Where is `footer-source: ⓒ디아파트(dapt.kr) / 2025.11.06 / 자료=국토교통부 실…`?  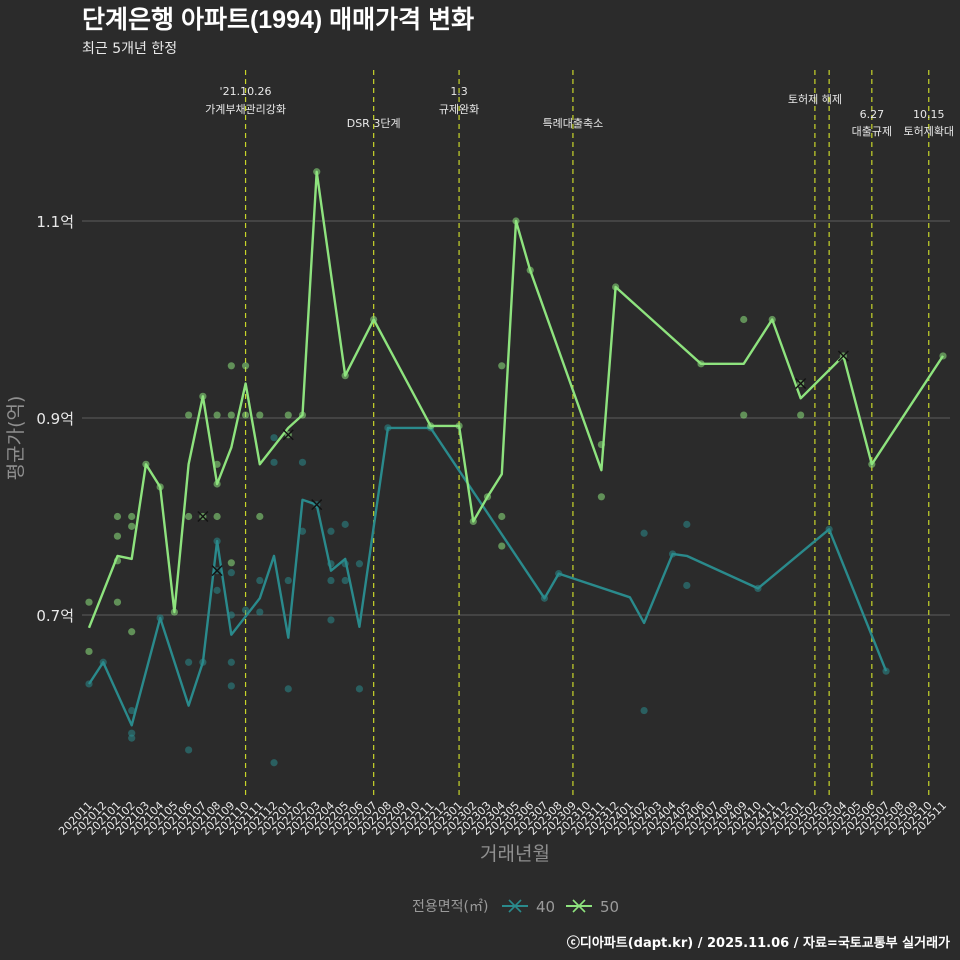
footer-source: ⓒ디아파트(dapt.kr) / 2025.11.06 / 자료=국토교통부 실… is located at coordinates (758, 943).